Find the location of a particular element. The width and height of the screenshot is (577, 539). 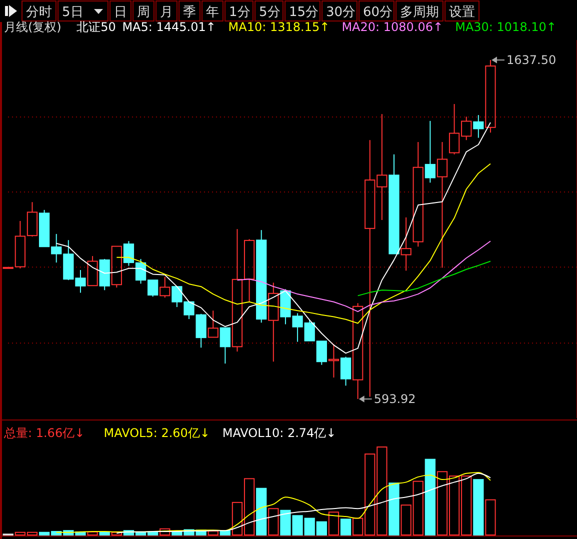

text: 60分 is located at coordinates (378, 12).